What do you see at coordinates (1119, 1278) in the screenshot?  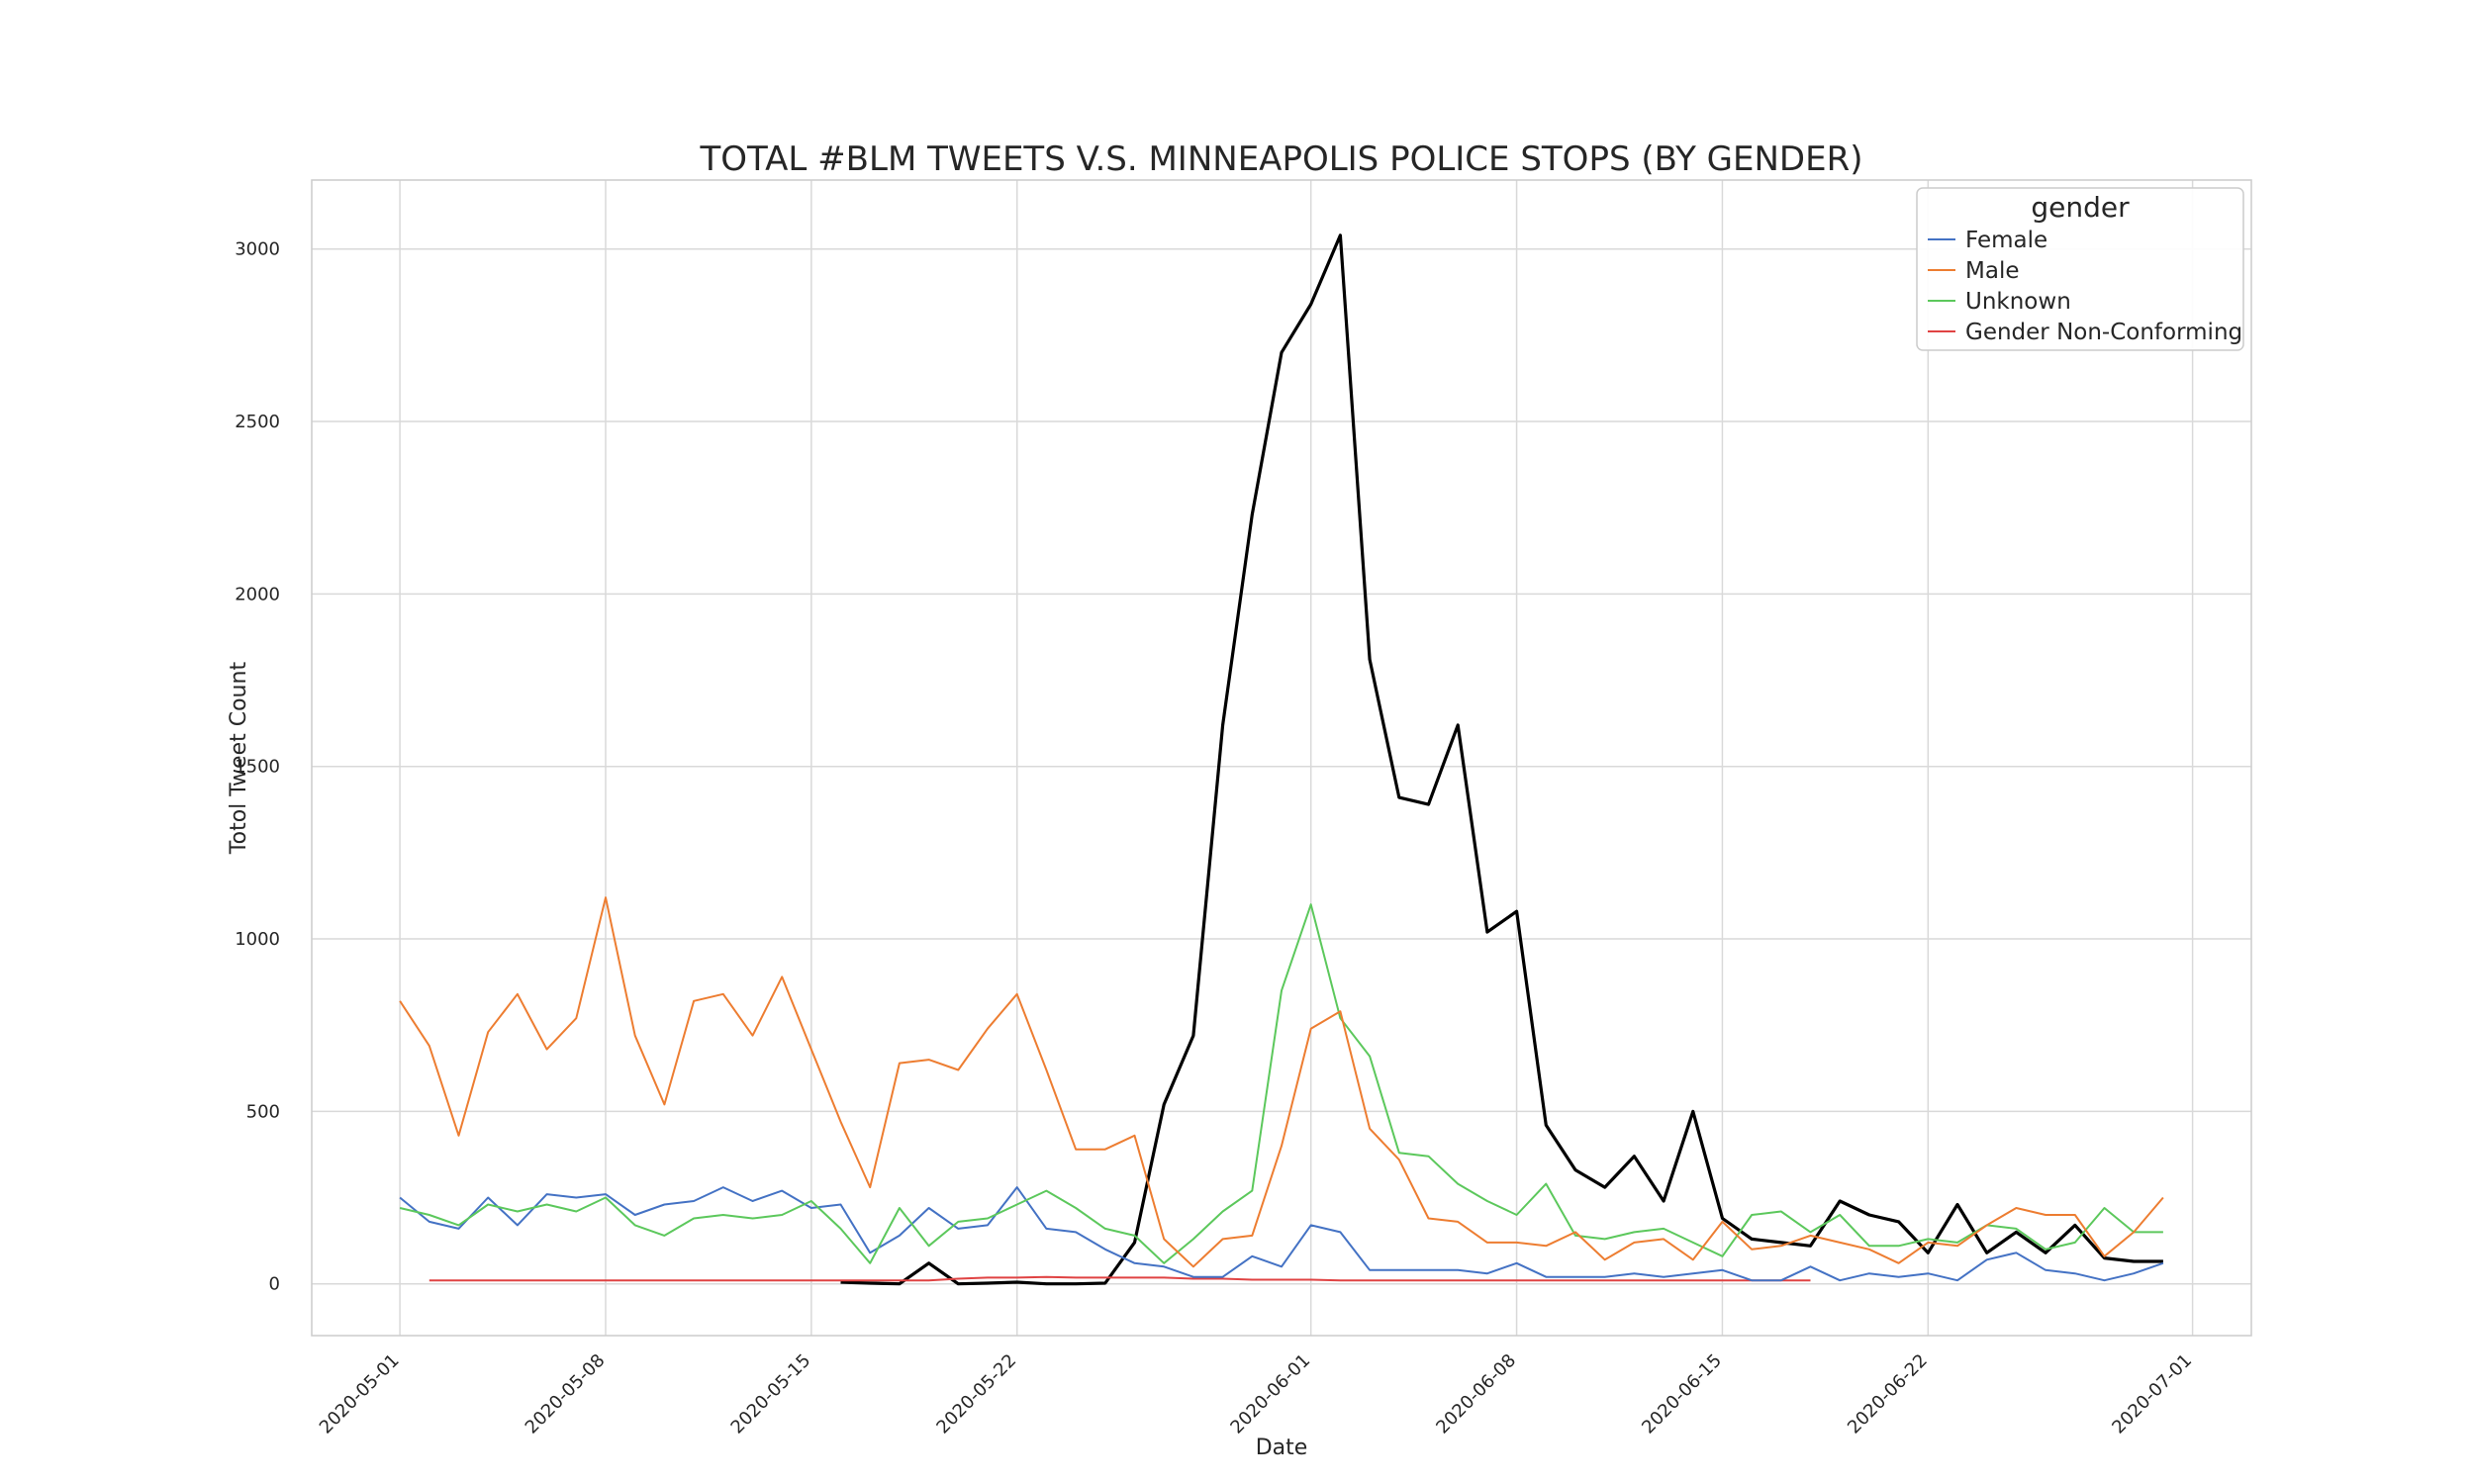 I see `series-line-gender-non-conforming` at bounding box center [1119, 1278].